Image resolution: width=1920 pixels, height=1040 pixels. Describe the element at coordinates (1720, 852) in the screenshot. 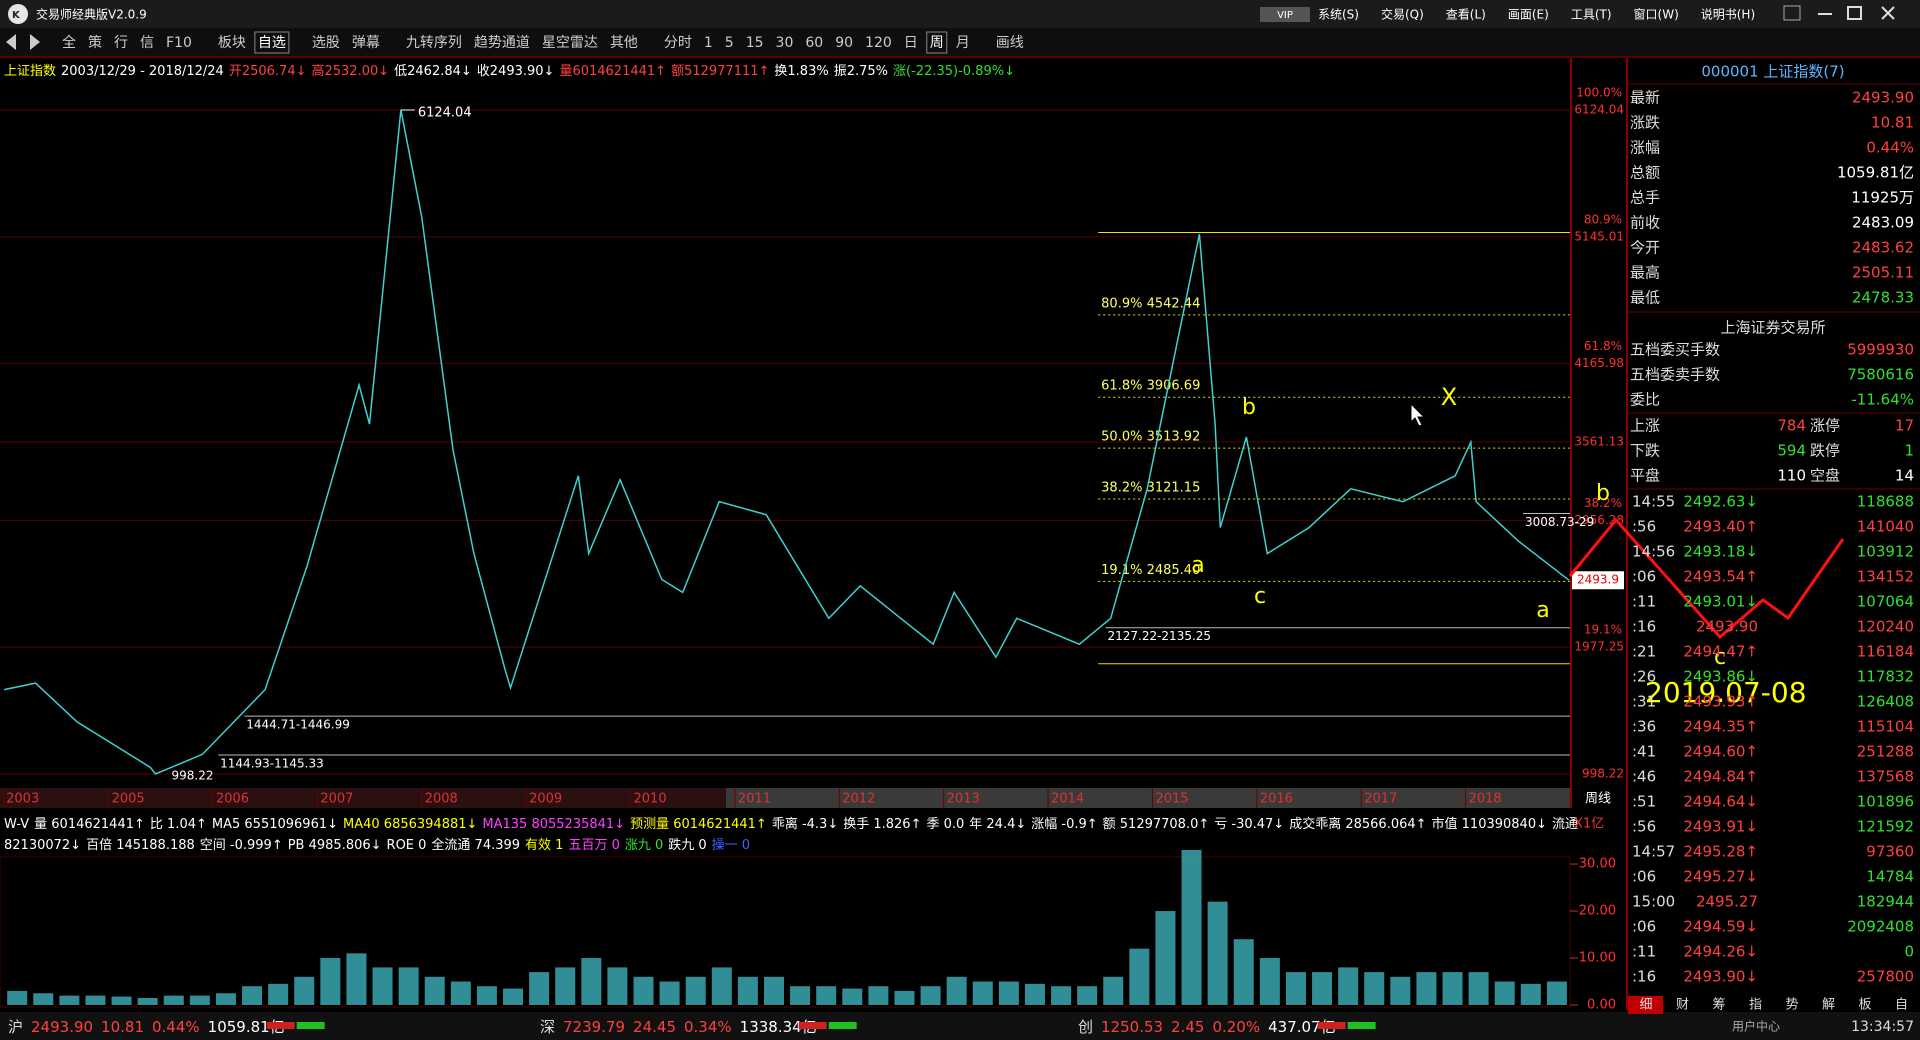

I see `tick-price: 2495.28↑` at that location.